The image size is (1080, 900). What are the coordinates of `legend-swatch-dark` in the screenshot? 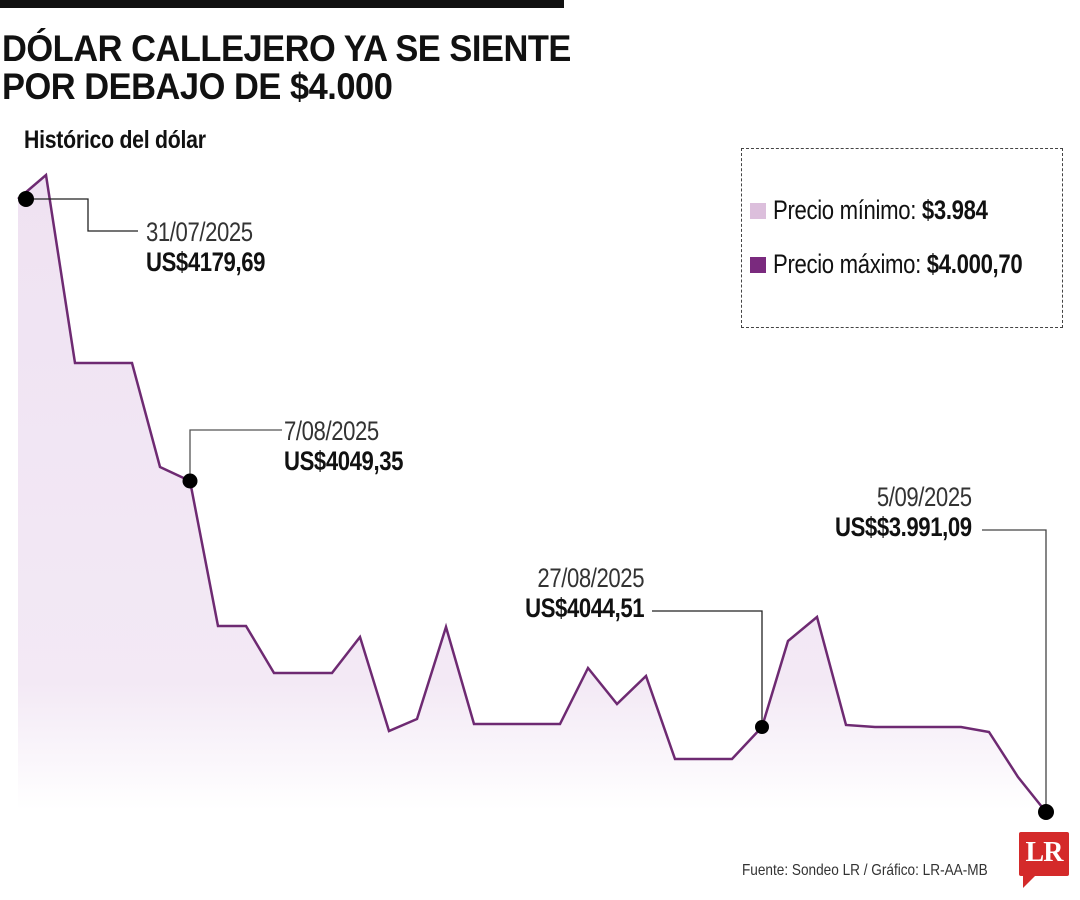 It's located at (758, 264).